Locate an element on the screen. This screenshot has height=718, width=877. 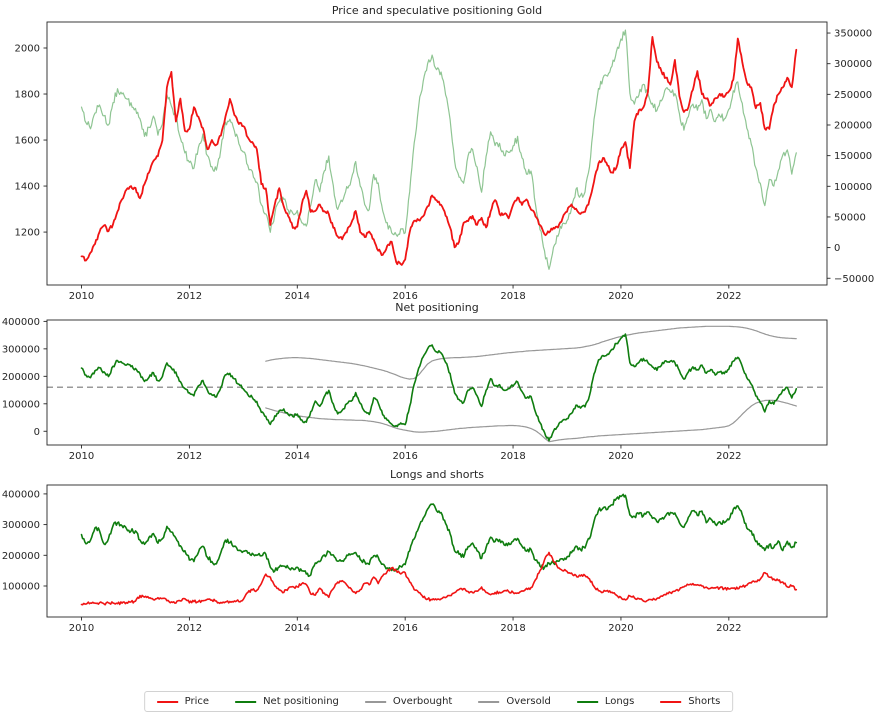
overbought-line-swatch is located at coordinates (375, 701).